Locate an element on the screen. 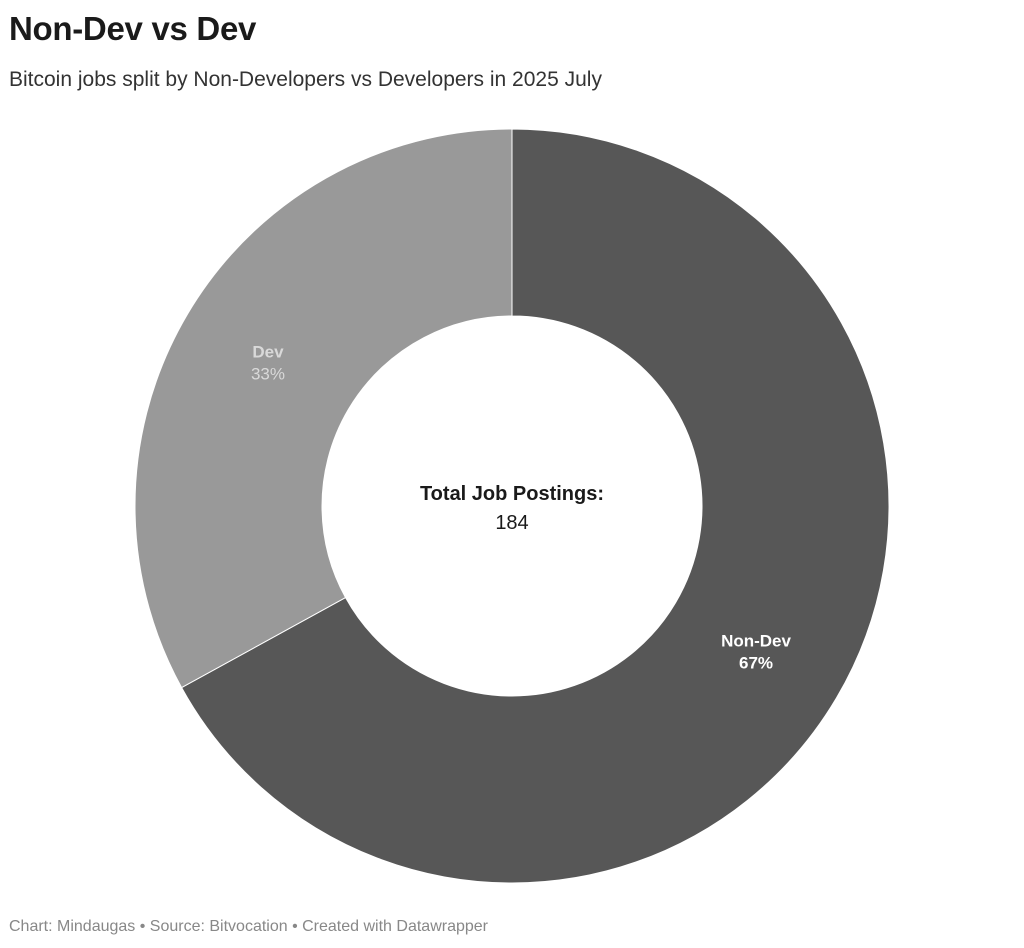 The width and height of the screenshot is (1024, 948). slice-name-label: Dev is located at coordinates (268, 352).